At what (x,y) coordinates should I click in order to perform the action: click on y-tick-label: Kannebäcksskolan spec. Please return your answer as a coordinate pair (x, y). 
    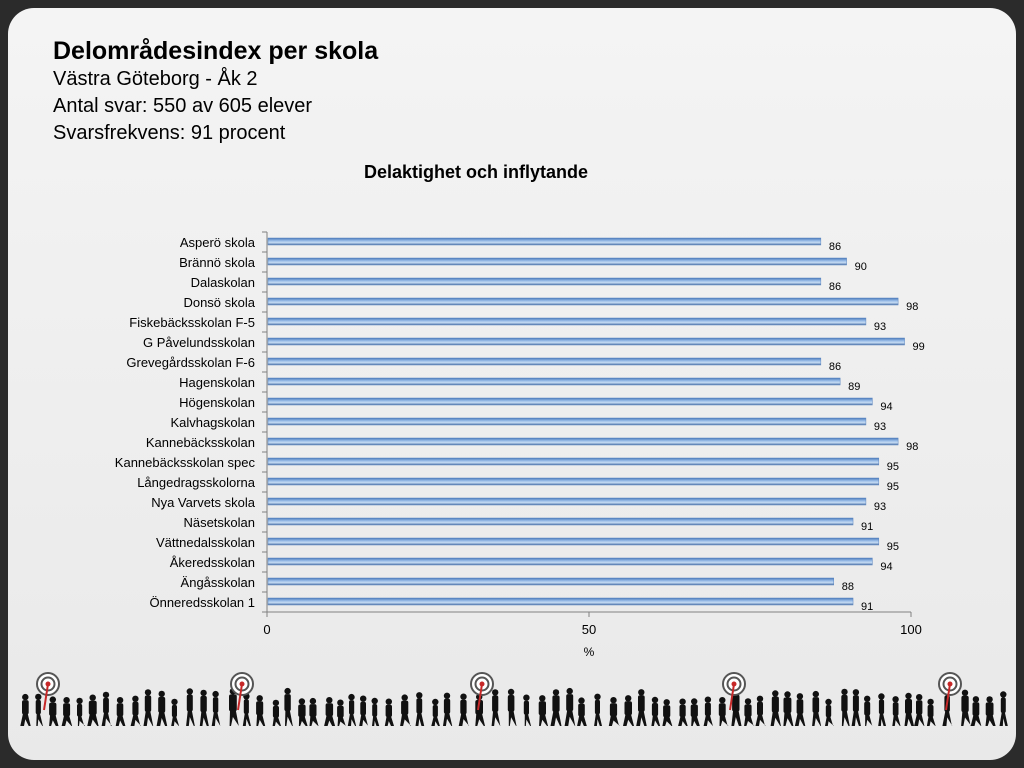
    Looking at the image, I should click on (185, 462).